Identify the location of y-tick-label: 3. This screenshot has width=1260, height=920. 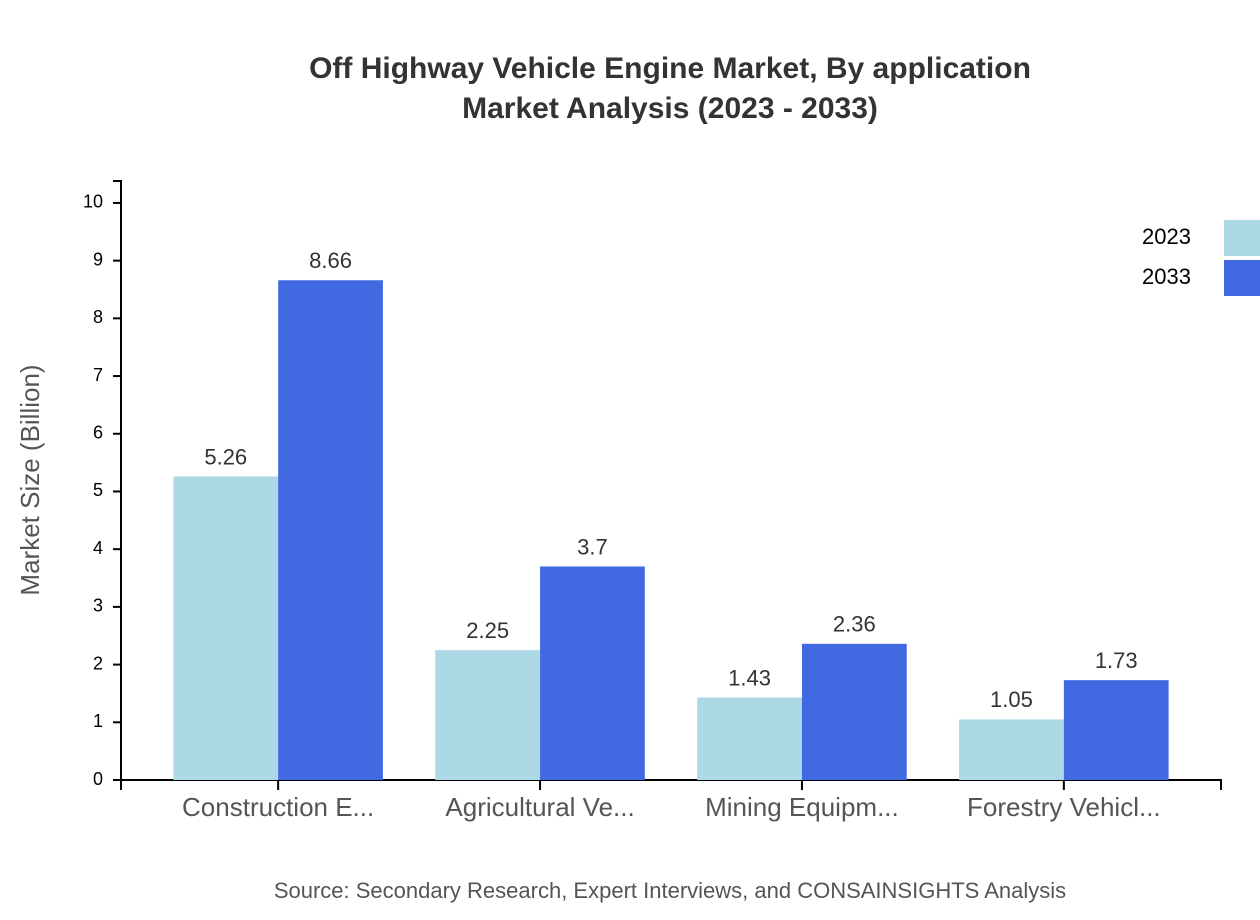
(98, 606).